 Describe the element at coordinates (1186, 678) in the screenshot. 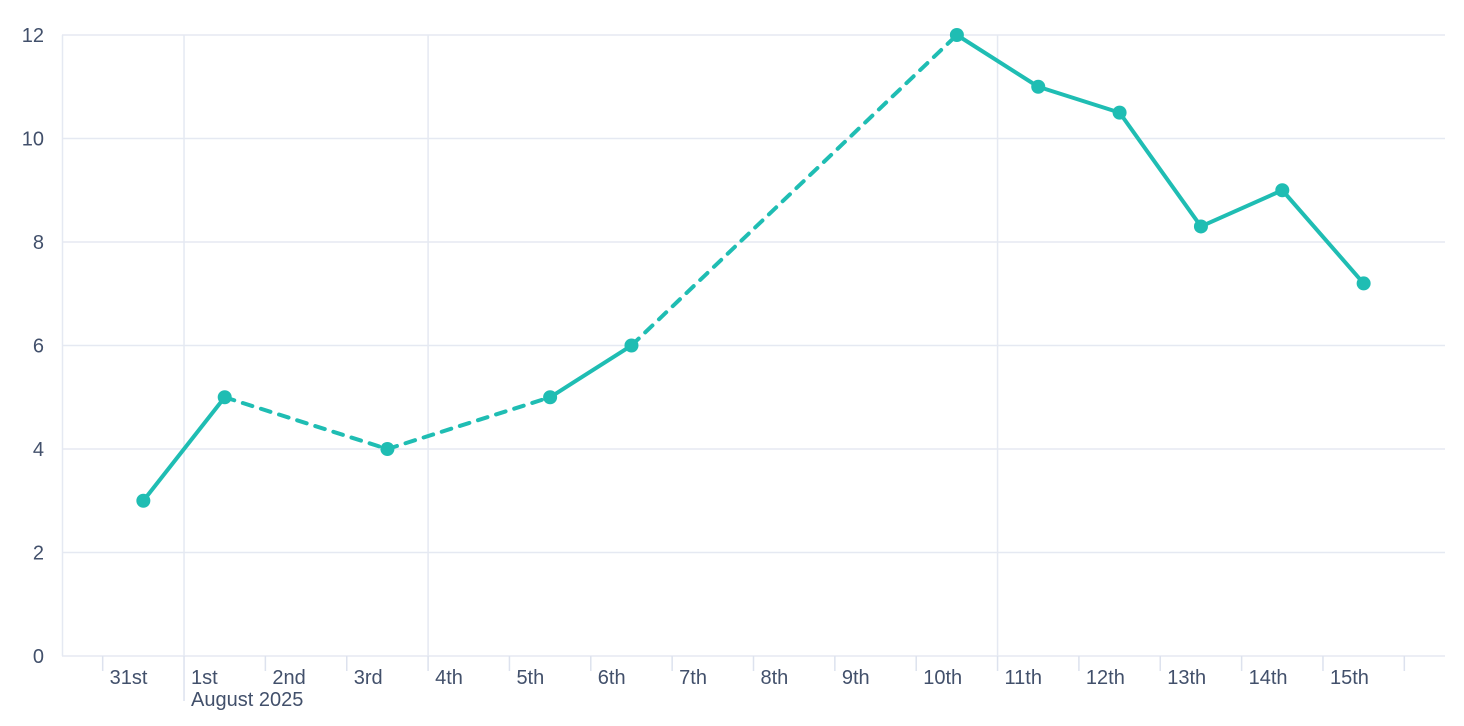

I see `x-axis-tick-label: 13th` at that location.